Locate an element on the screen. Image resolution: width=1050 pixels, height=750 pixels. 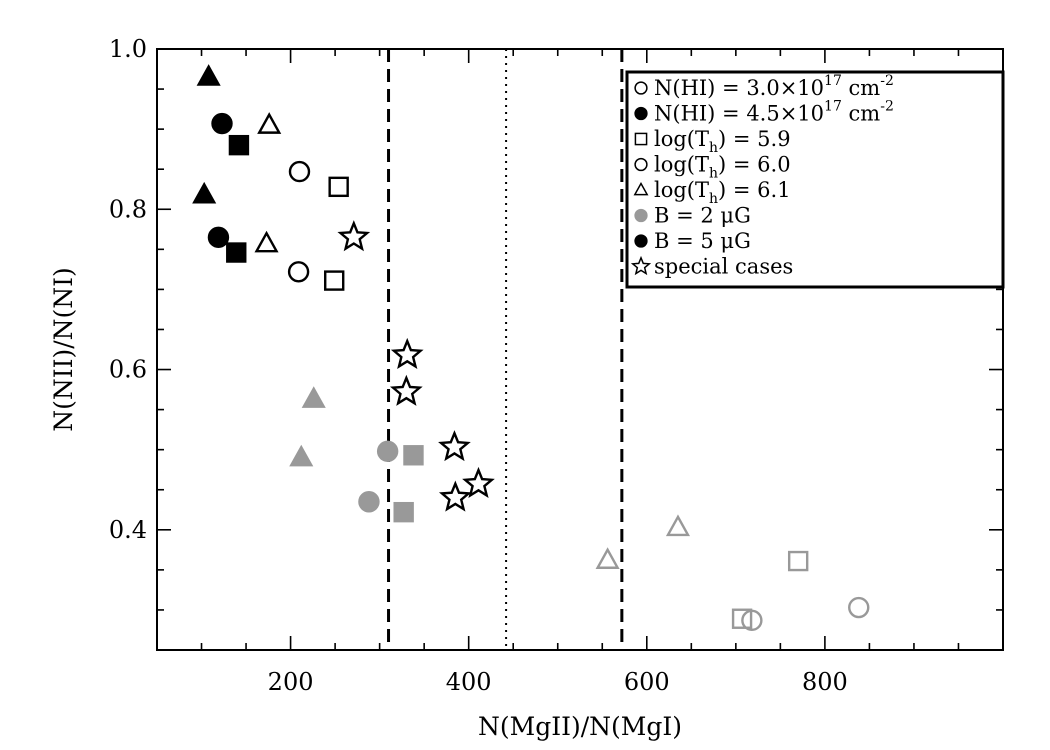
x-tick-label: 400 is located at coordinates (469, 682).